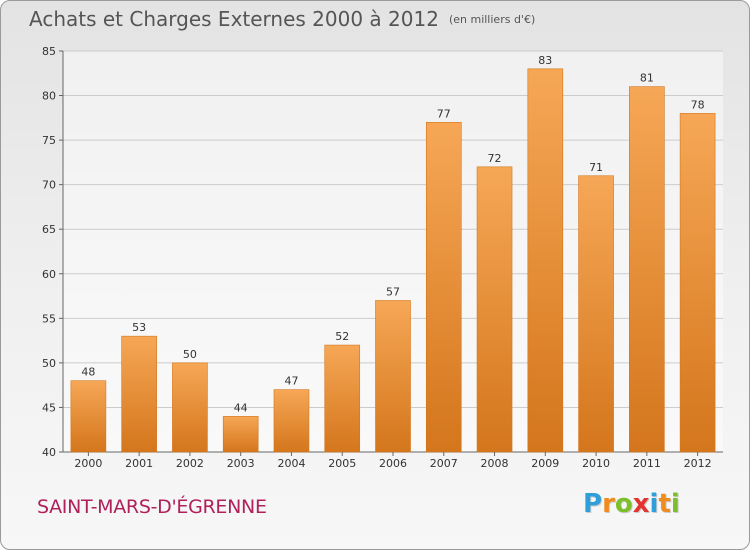  Describe the element at coordinates (641, 504) in the screenshot. I see `logo-letter: x` at that location.